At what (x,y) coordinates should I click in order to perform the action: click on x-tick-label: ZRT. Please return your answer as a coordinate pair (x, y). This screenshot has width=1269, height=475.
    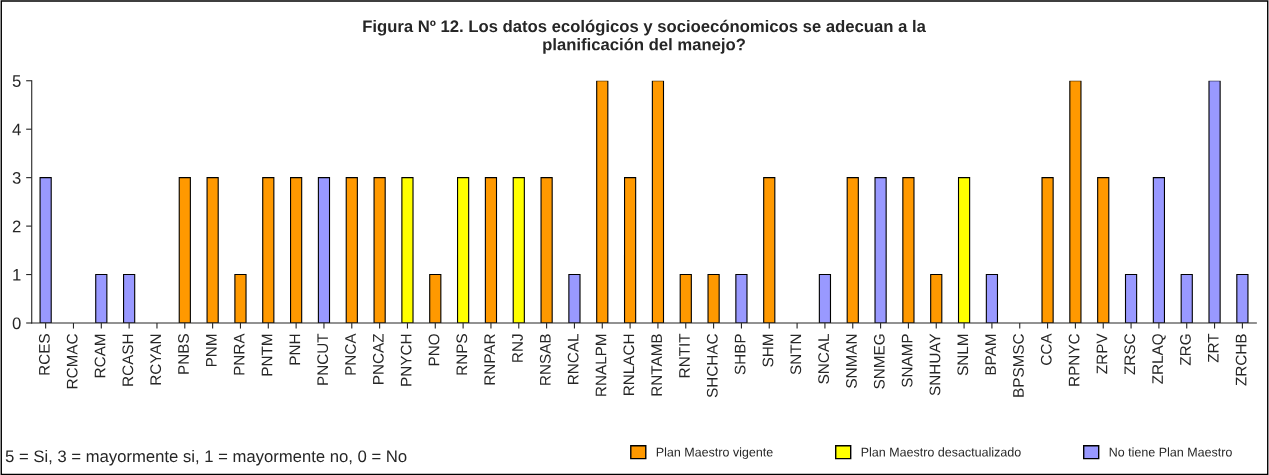
    Looking at the image, I should click on (1213, 348).